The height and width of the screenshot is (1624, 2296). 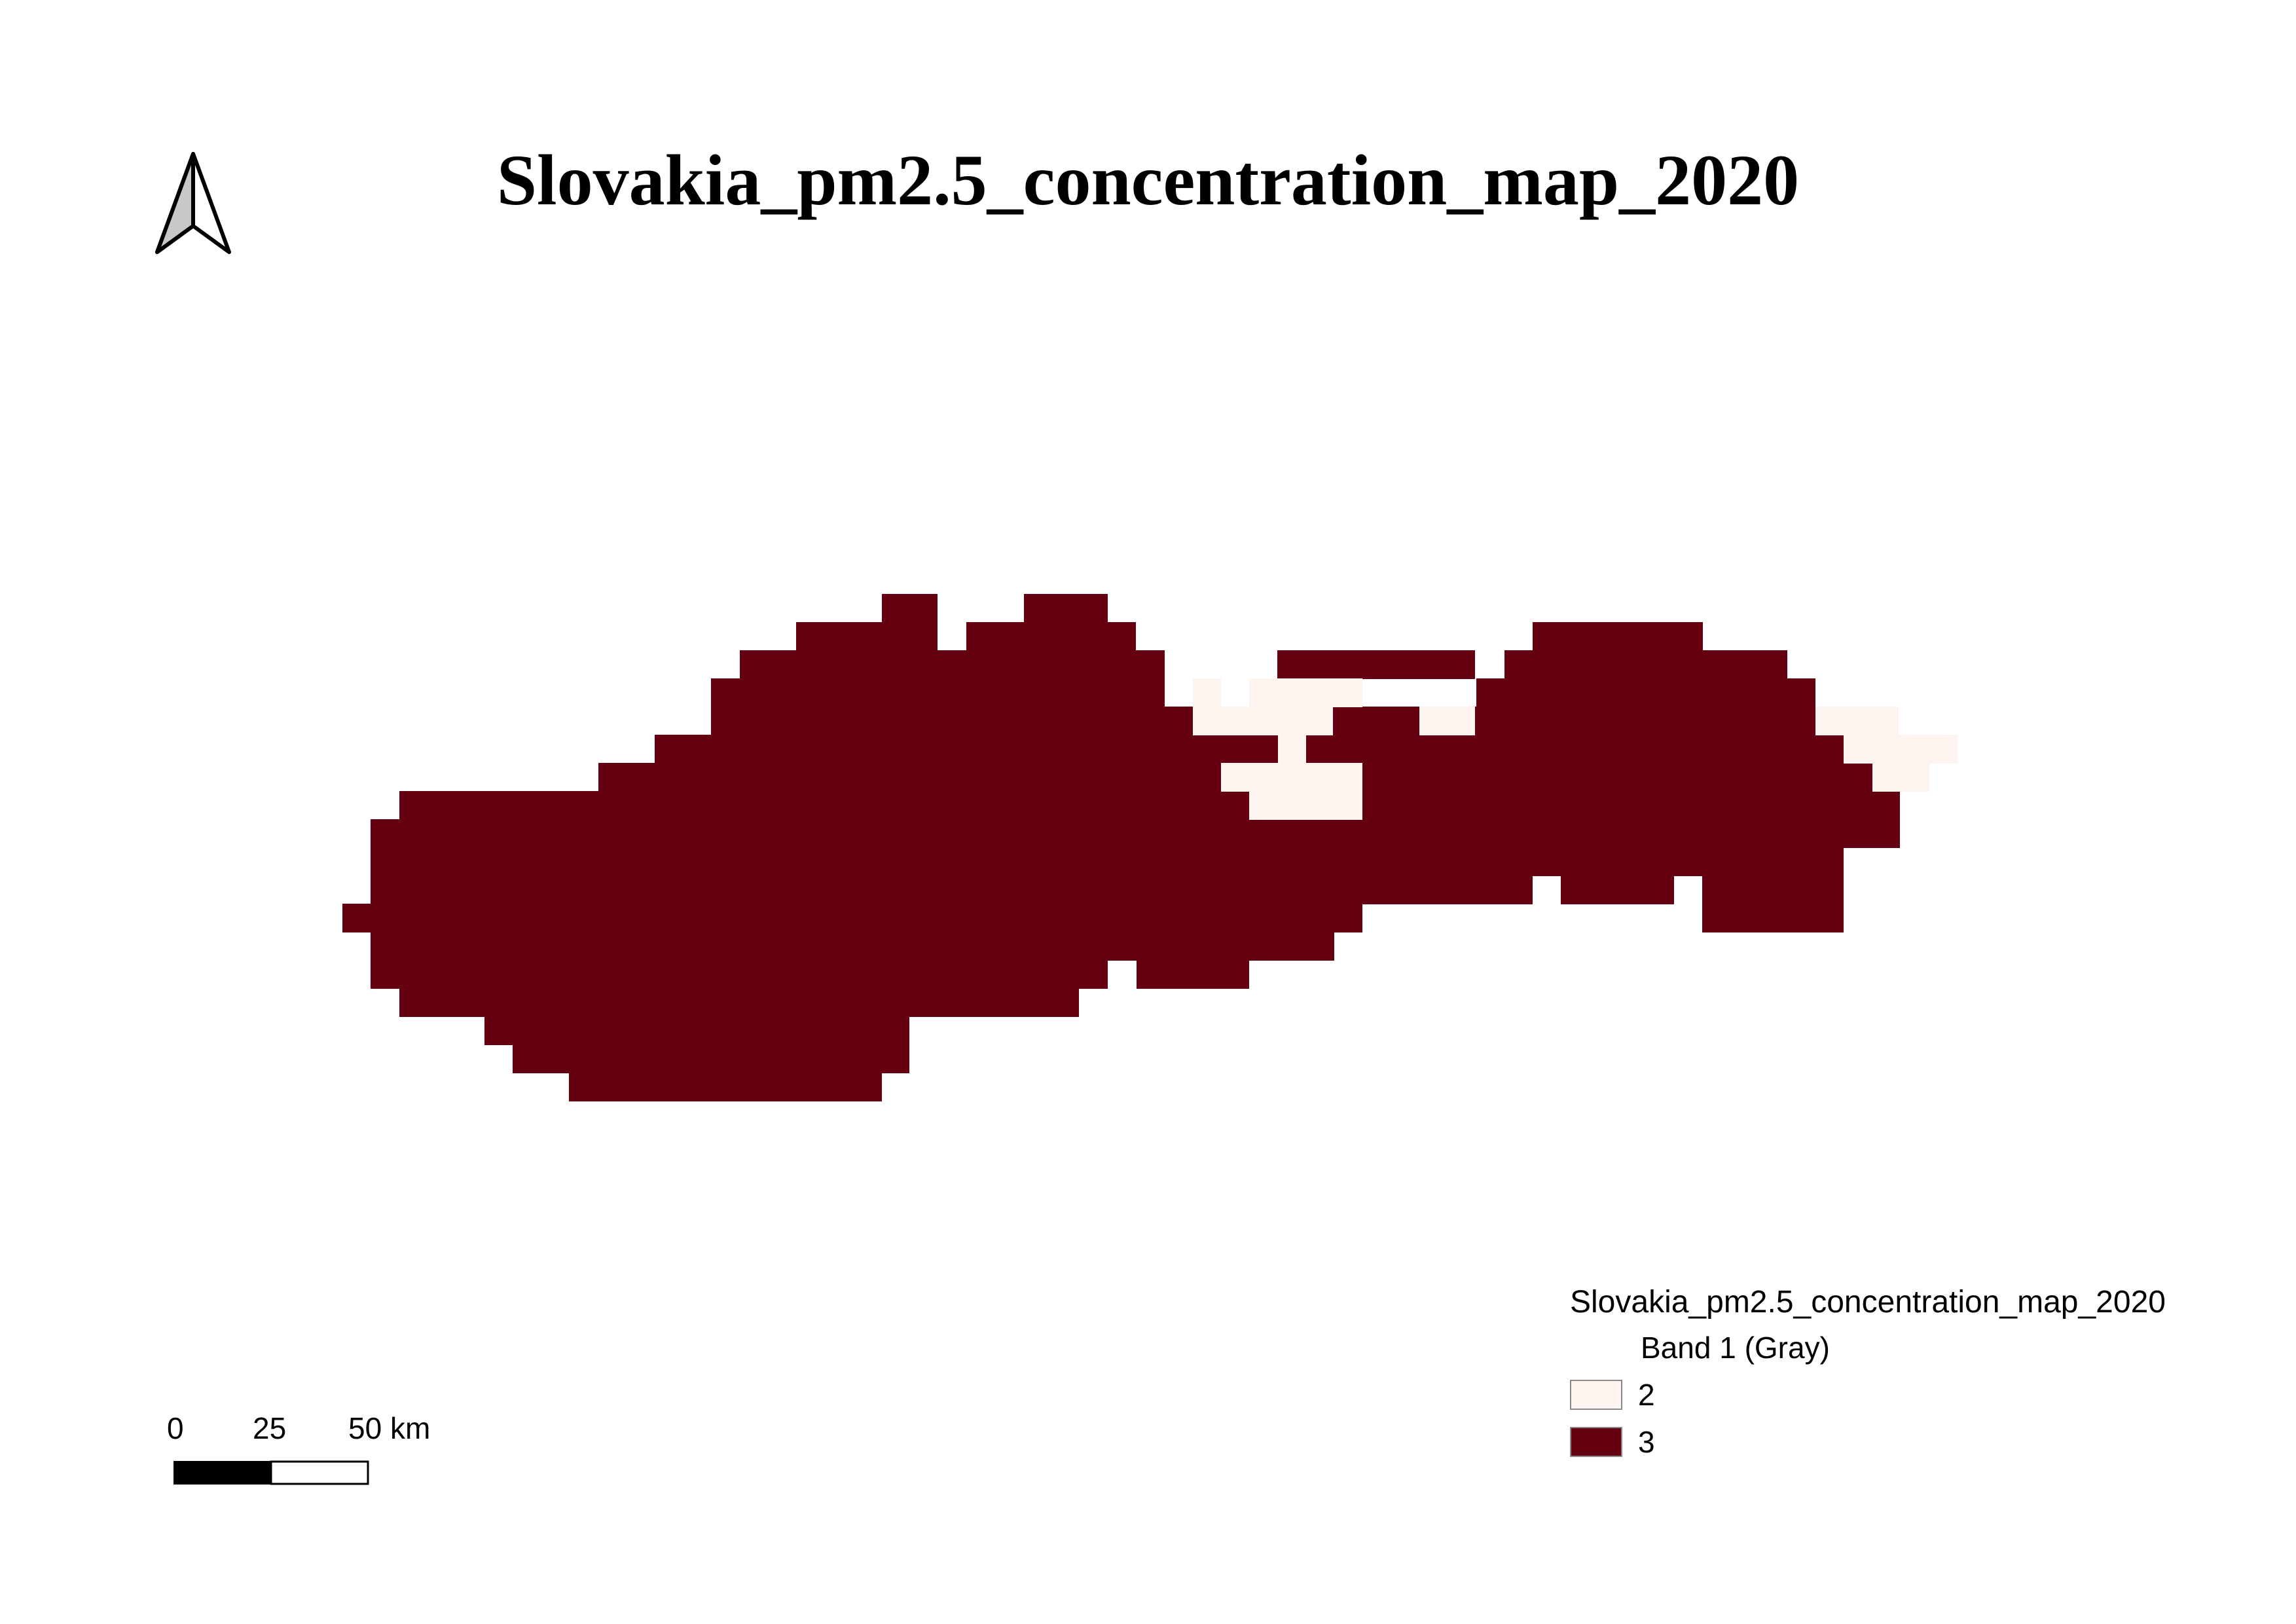 What do you see at coordinates (175, 1428) in the screenshot?
I see `scale-label-0: 0` at bounding box center [175, 1428].